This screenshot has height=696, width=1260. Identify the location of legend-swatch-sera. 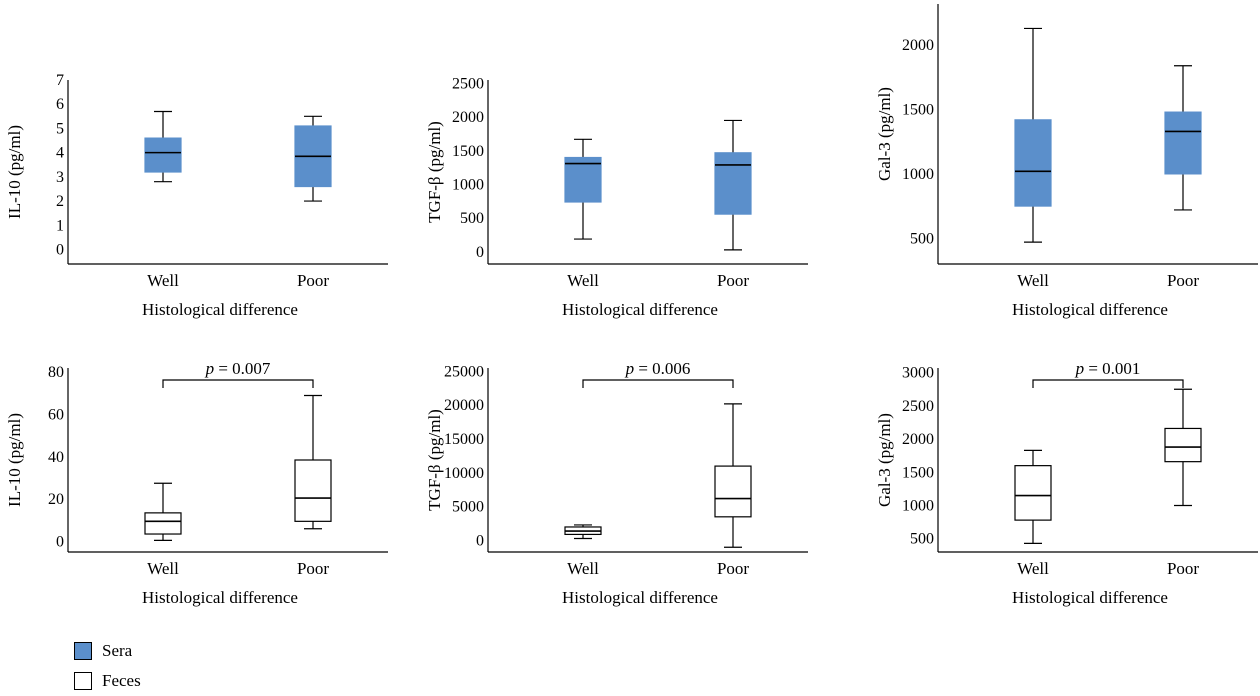
(83, 651).